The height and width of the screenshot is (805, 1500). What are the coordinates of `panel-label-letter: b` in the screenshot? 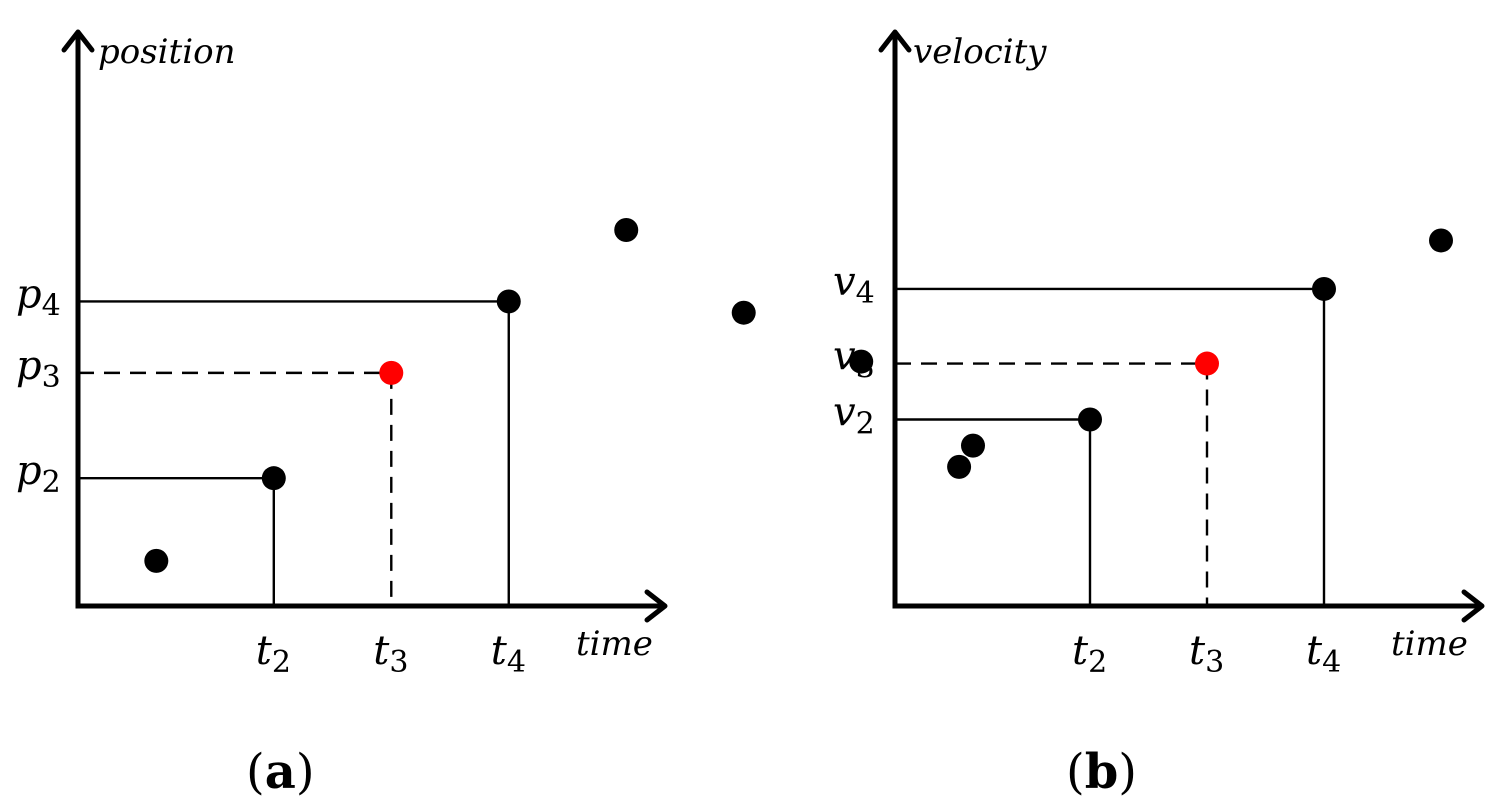 It's located at (1102, 772).